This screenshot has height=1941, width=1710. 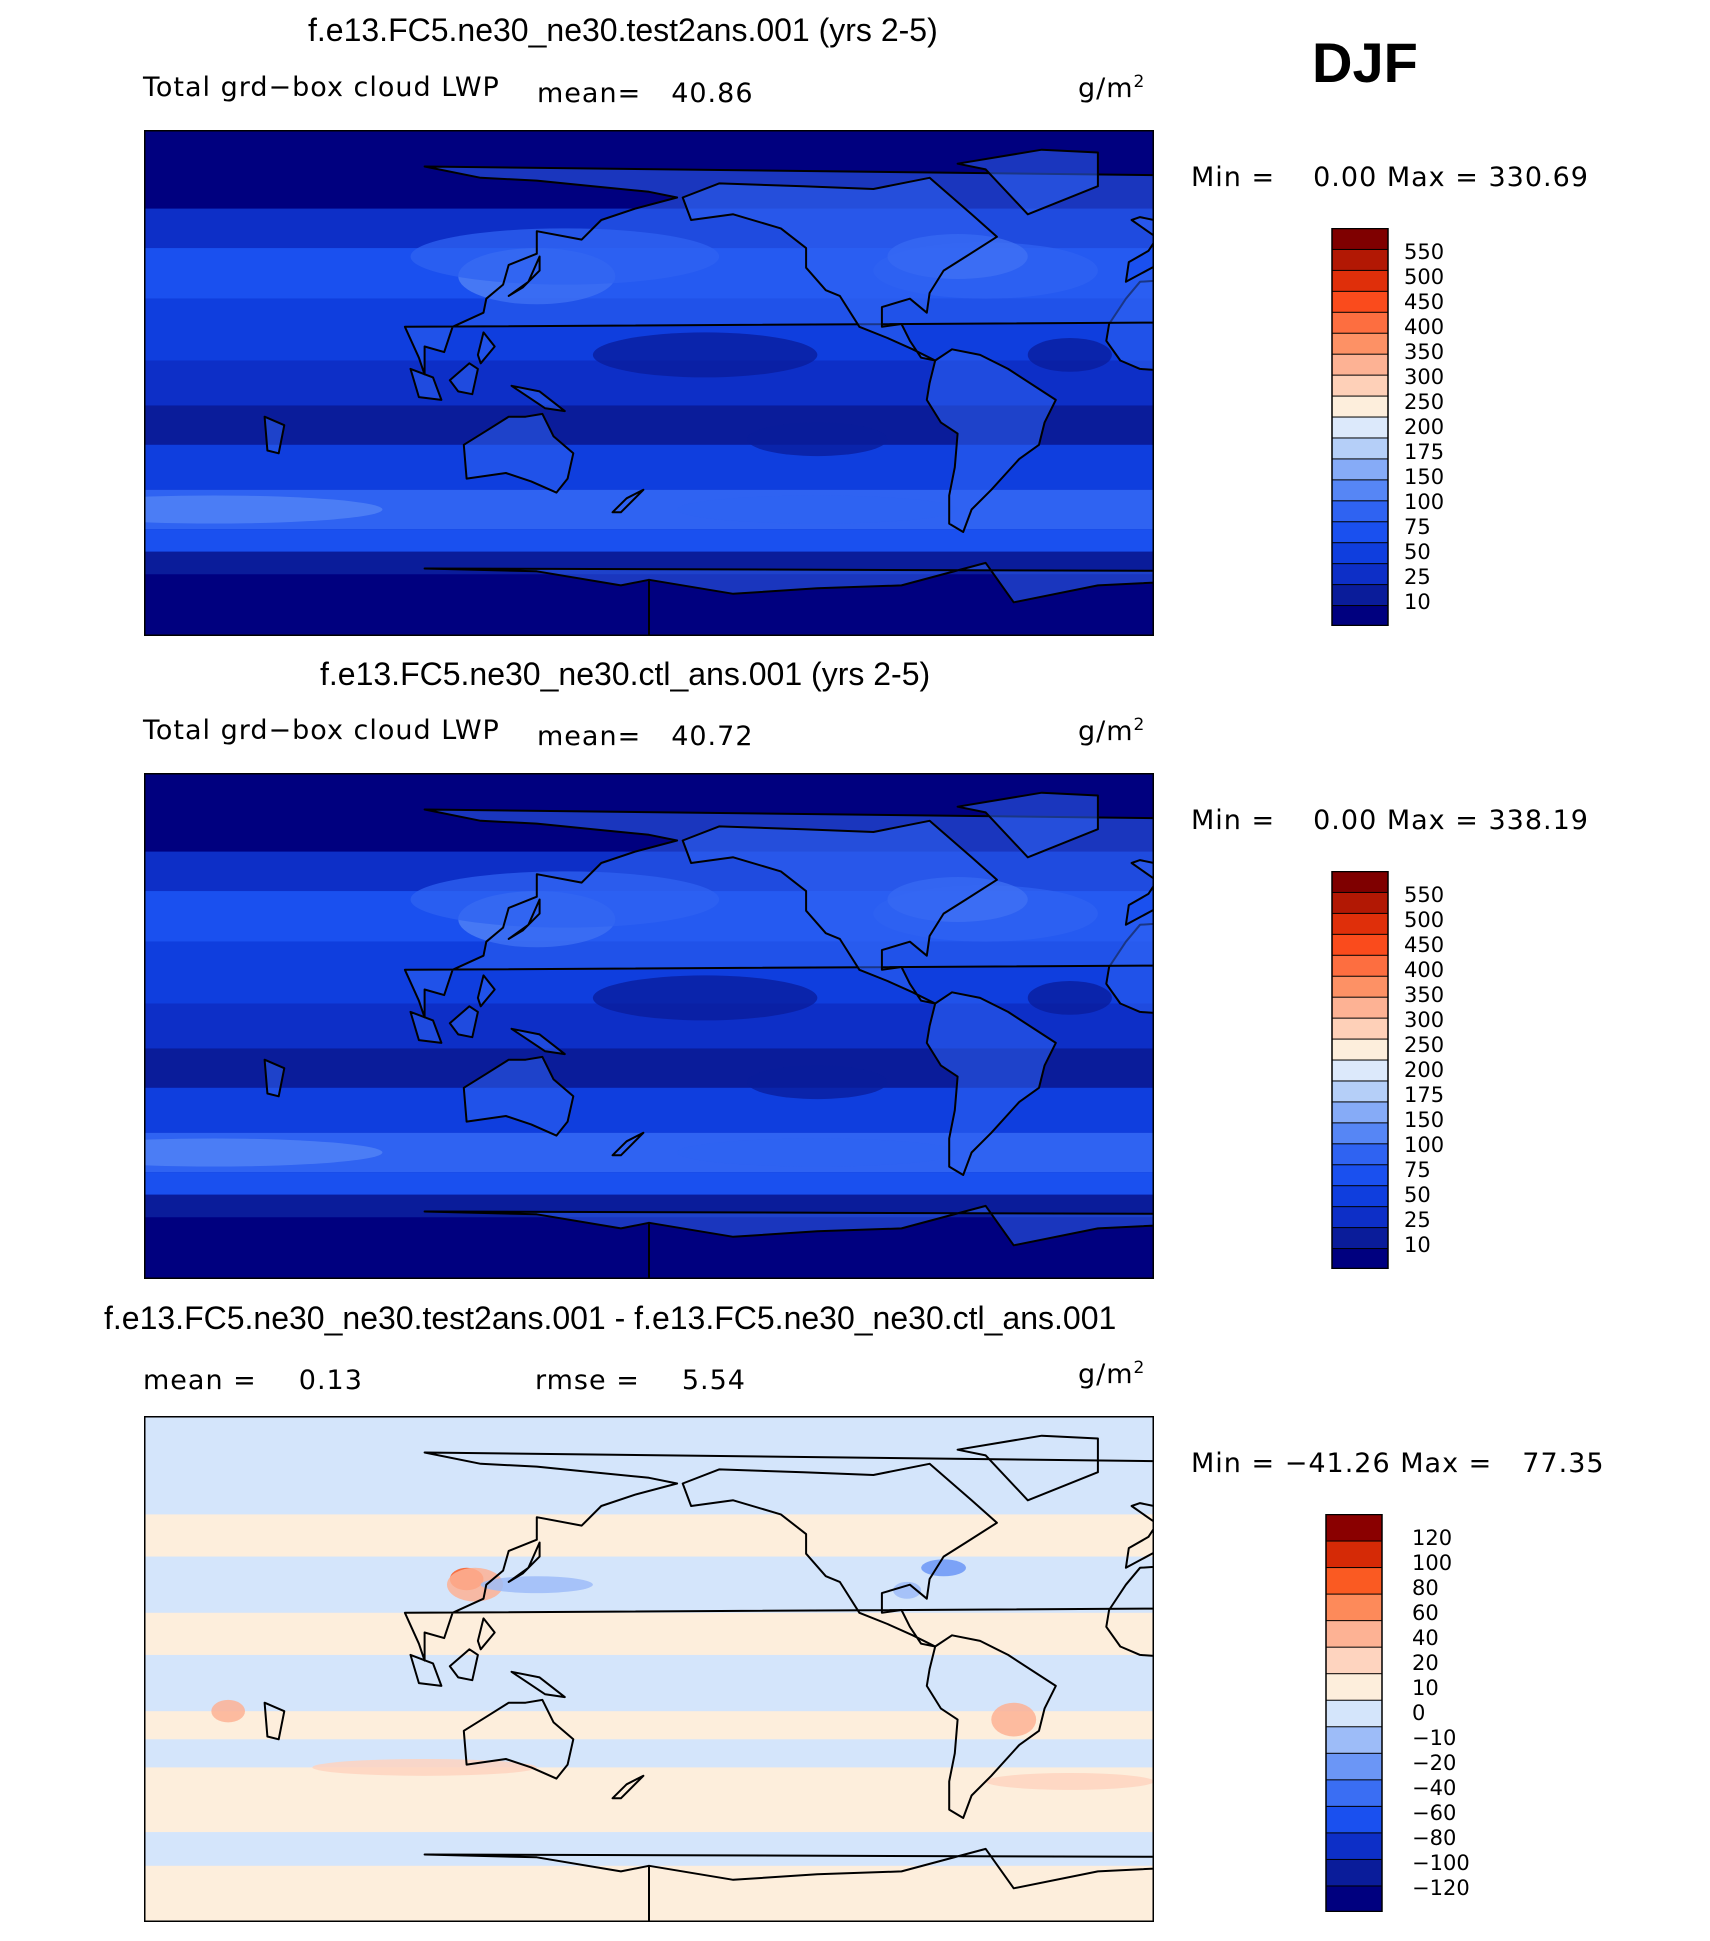 I want to click on colorbar-tick-label: 75, so click(x=1417, y=1170).